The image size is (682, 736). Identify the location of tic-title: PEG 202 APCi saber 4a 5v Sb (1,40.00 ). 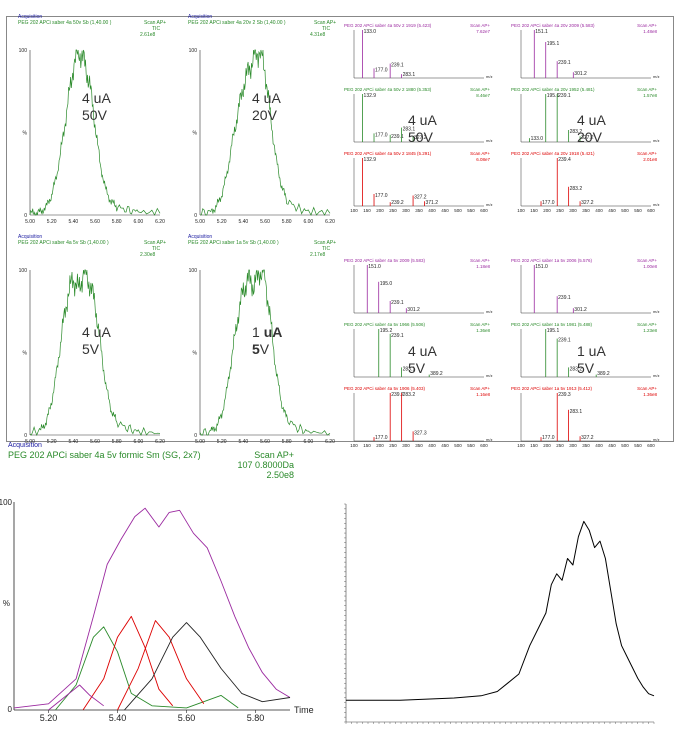
(63, 243).